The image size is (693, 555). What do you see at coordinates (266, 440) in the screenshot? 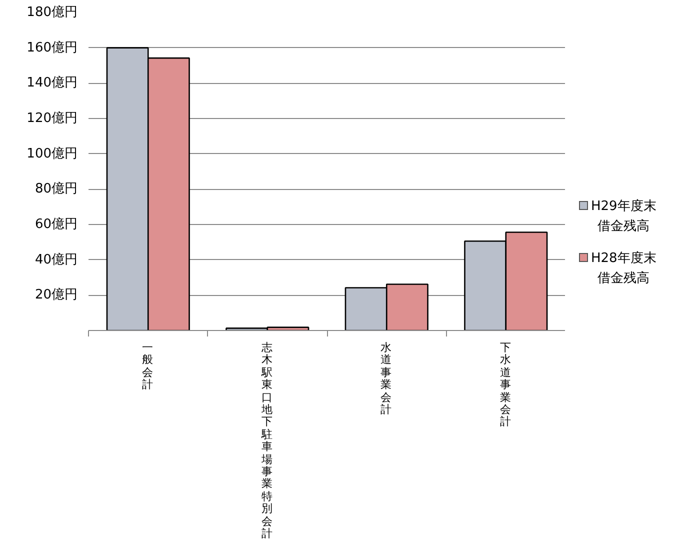
I see `category-label: 志木駅東口地下駐車場事業特別会計` at bounding box center [266, 440].